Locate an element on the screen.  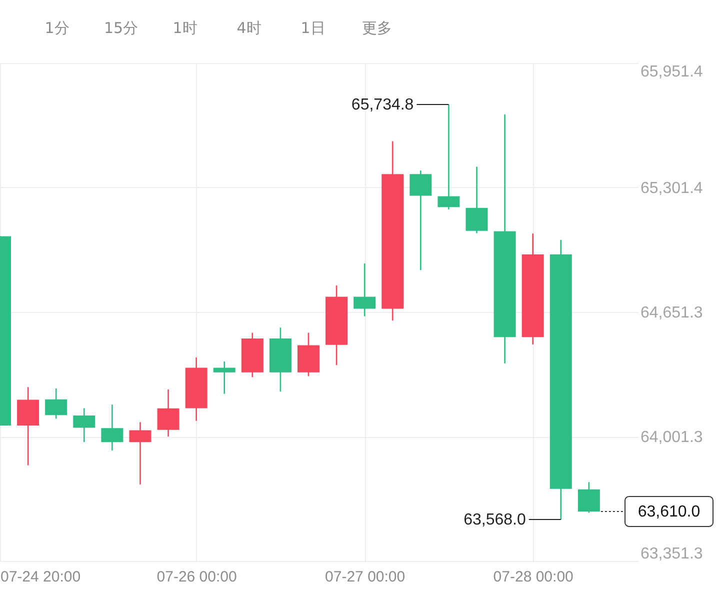
x-tick-label: 07-27 00:00 is located at coordinates (365, 577).